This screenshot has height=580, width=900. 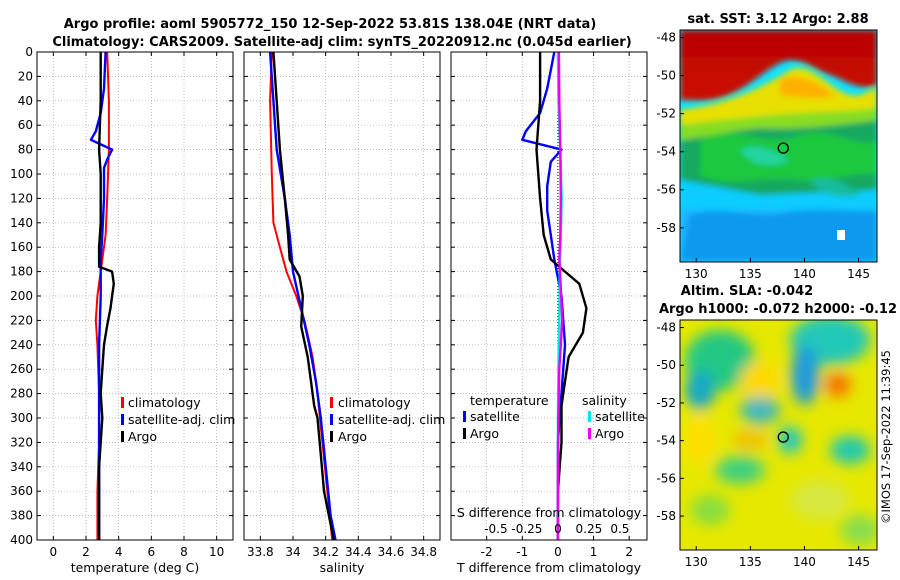 I want to click on difference-xtick-label: 1, so click(x=594, y=552).